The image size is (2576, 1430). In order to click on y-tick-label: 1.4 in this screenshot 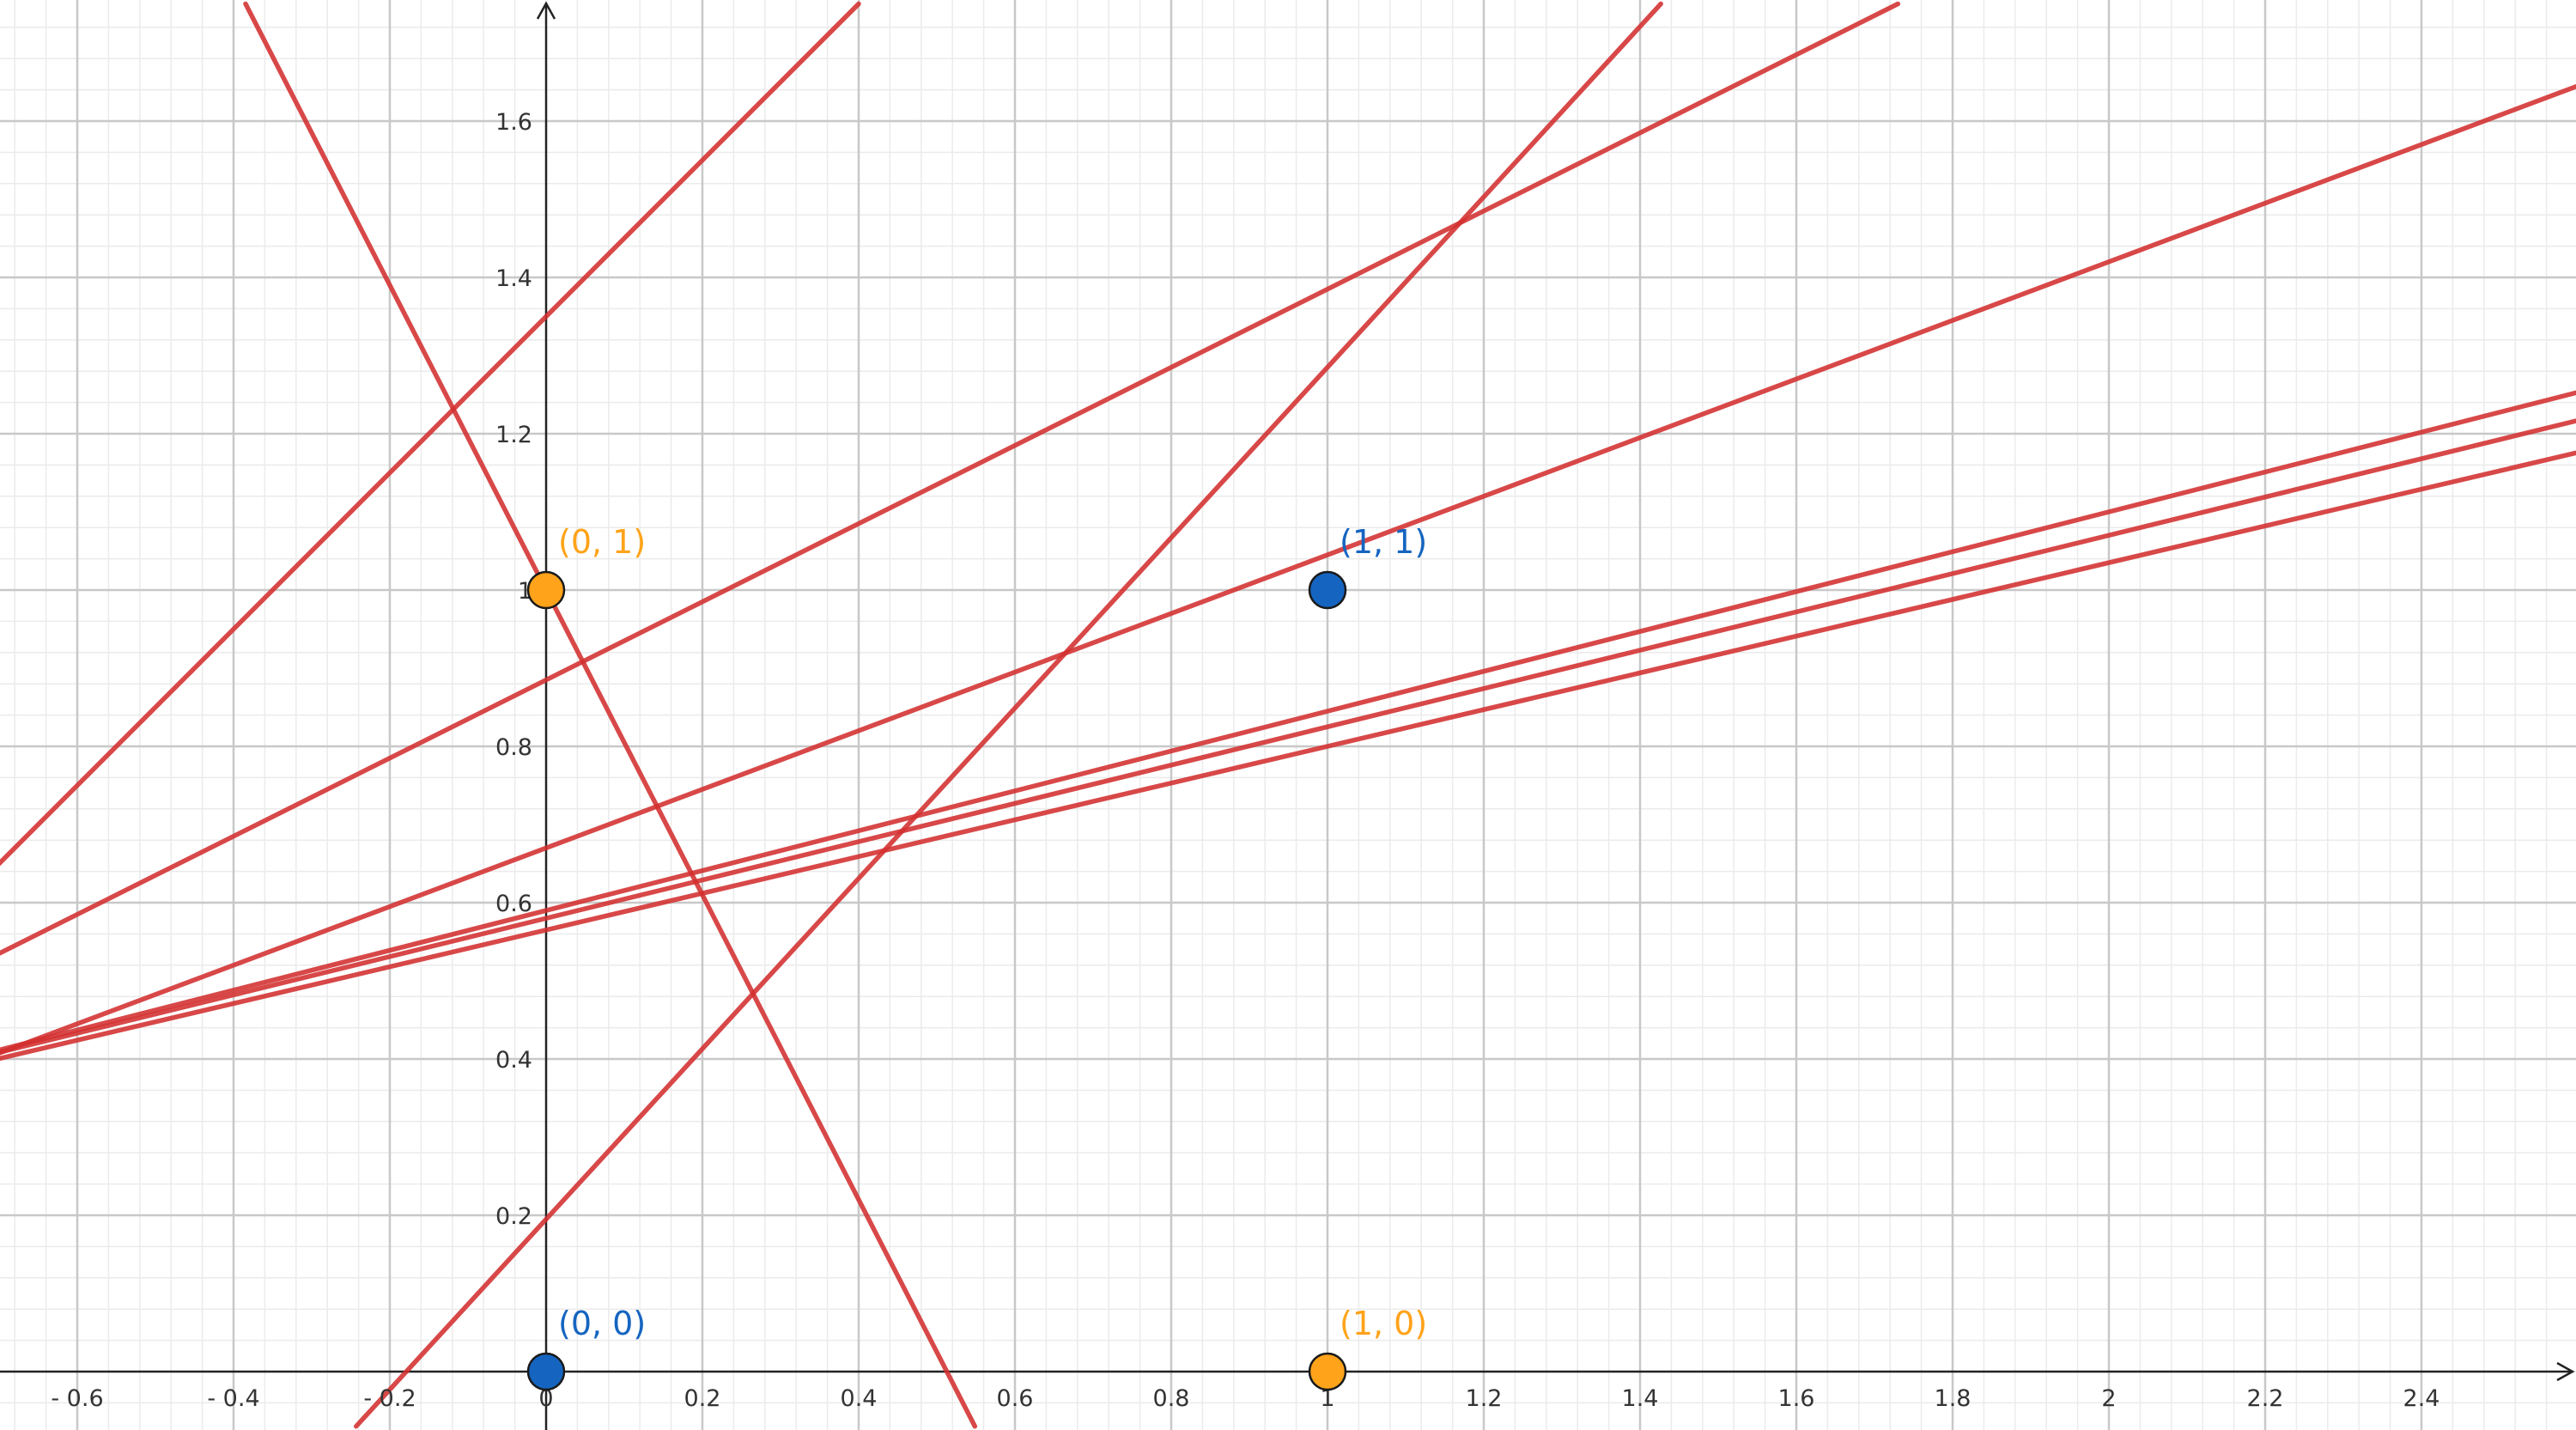, I will do `click(513, 278)`.